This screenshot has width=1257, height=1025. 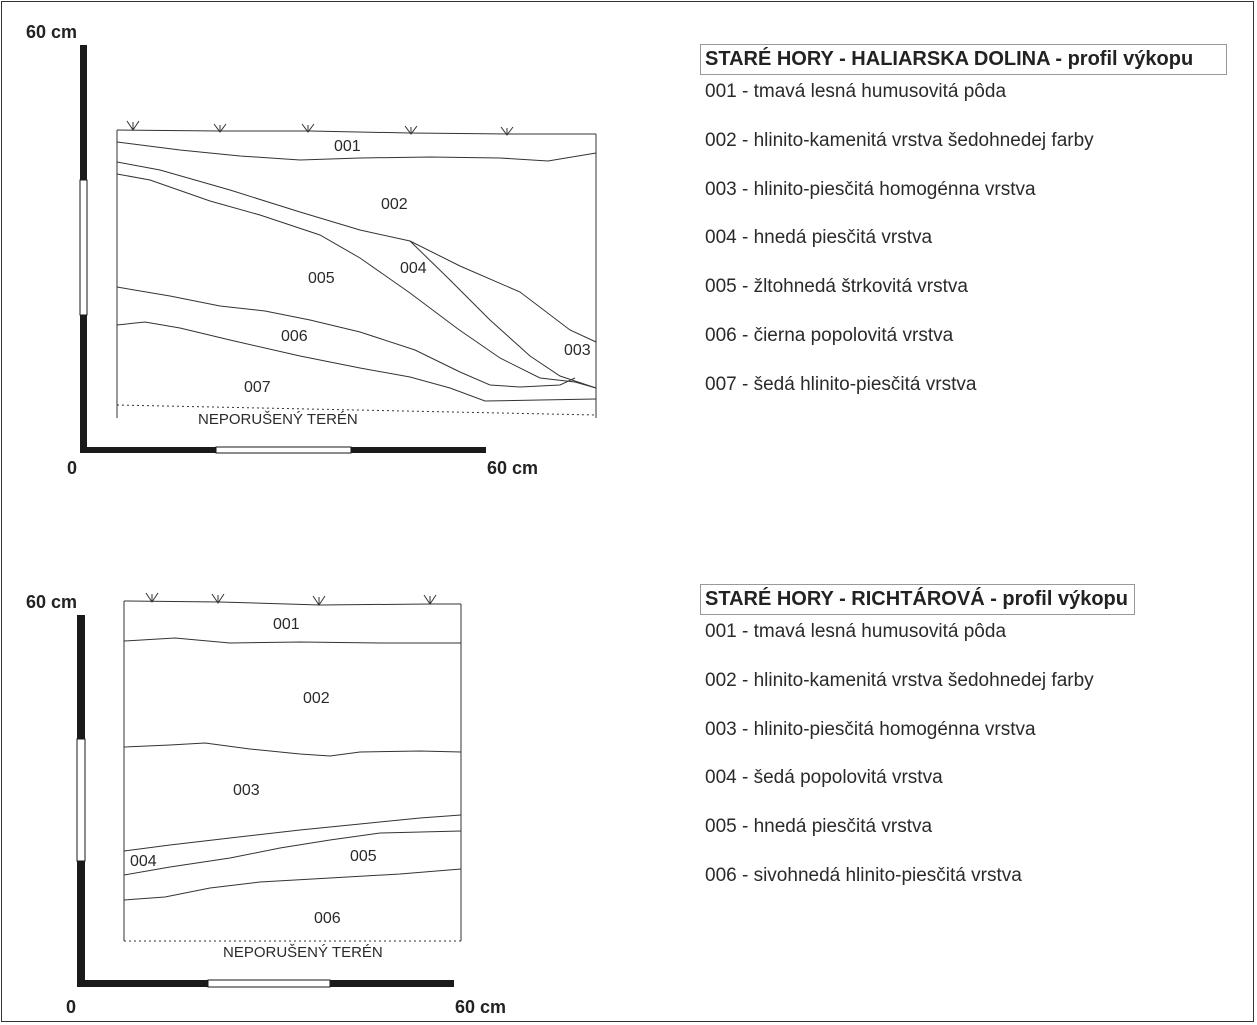 What do you see at coordinates (863, 875) in the screenshot?
I see `legend-item-006: 006 - sivohnedá hlinito-piesčitá vrstva` at bounding box center [863, 875].